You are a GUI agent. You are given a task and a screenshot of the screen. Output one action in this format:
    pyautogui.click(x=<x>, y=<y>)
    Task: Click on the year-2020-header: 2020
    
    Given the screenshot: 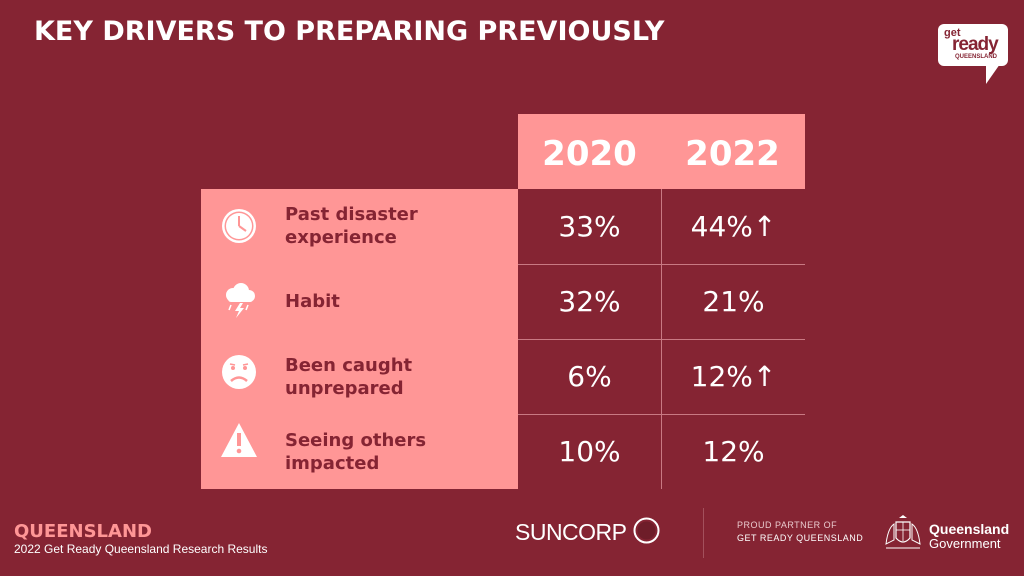 What is the action you would take?
    pyautogui.click(x=589, y=154)
    